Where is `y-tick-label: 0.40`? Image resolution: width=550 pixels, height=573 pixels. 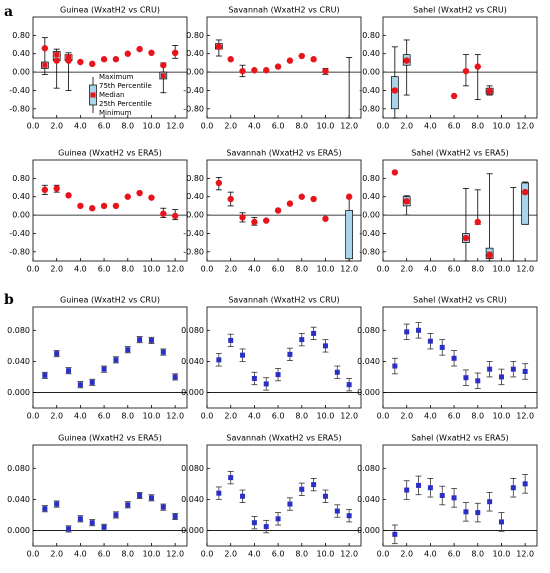 y-tick-label: 0.40 is located at coordinates (21, 196).